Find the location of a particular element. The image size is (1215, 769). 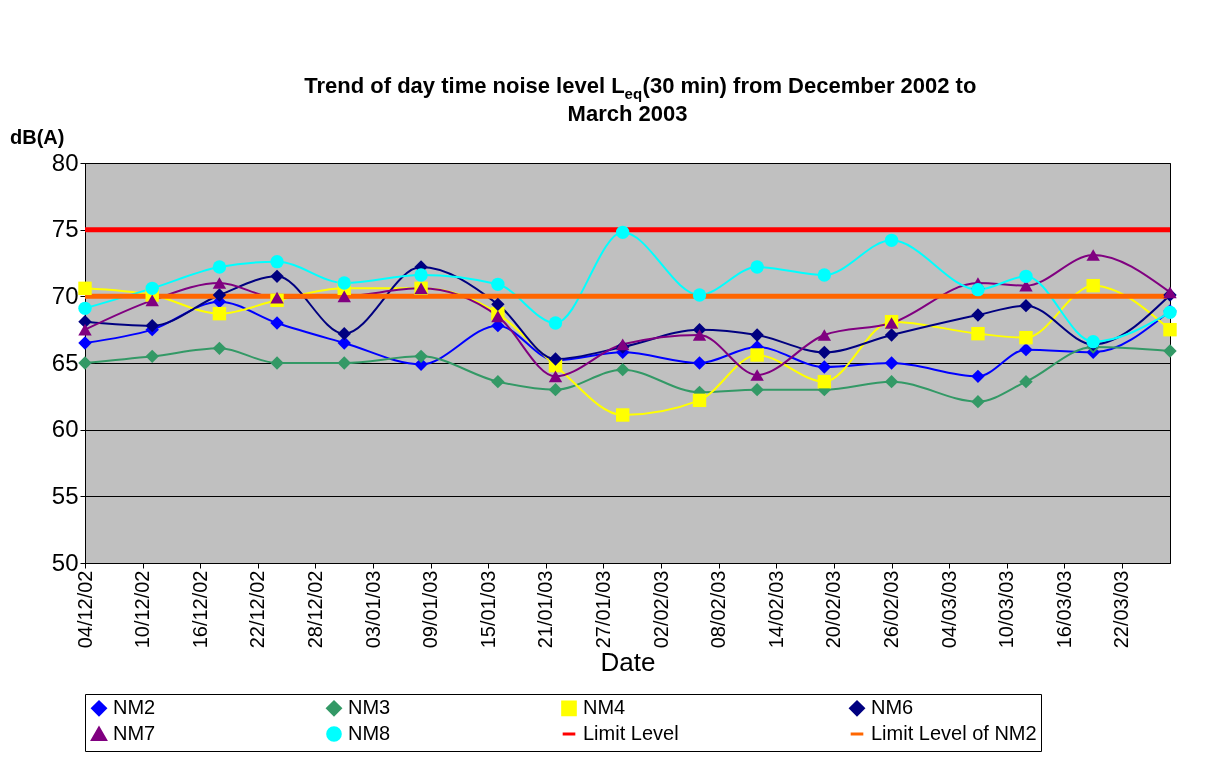

x-tick-label: 04/03/03 is located at coordinates (948, 609).